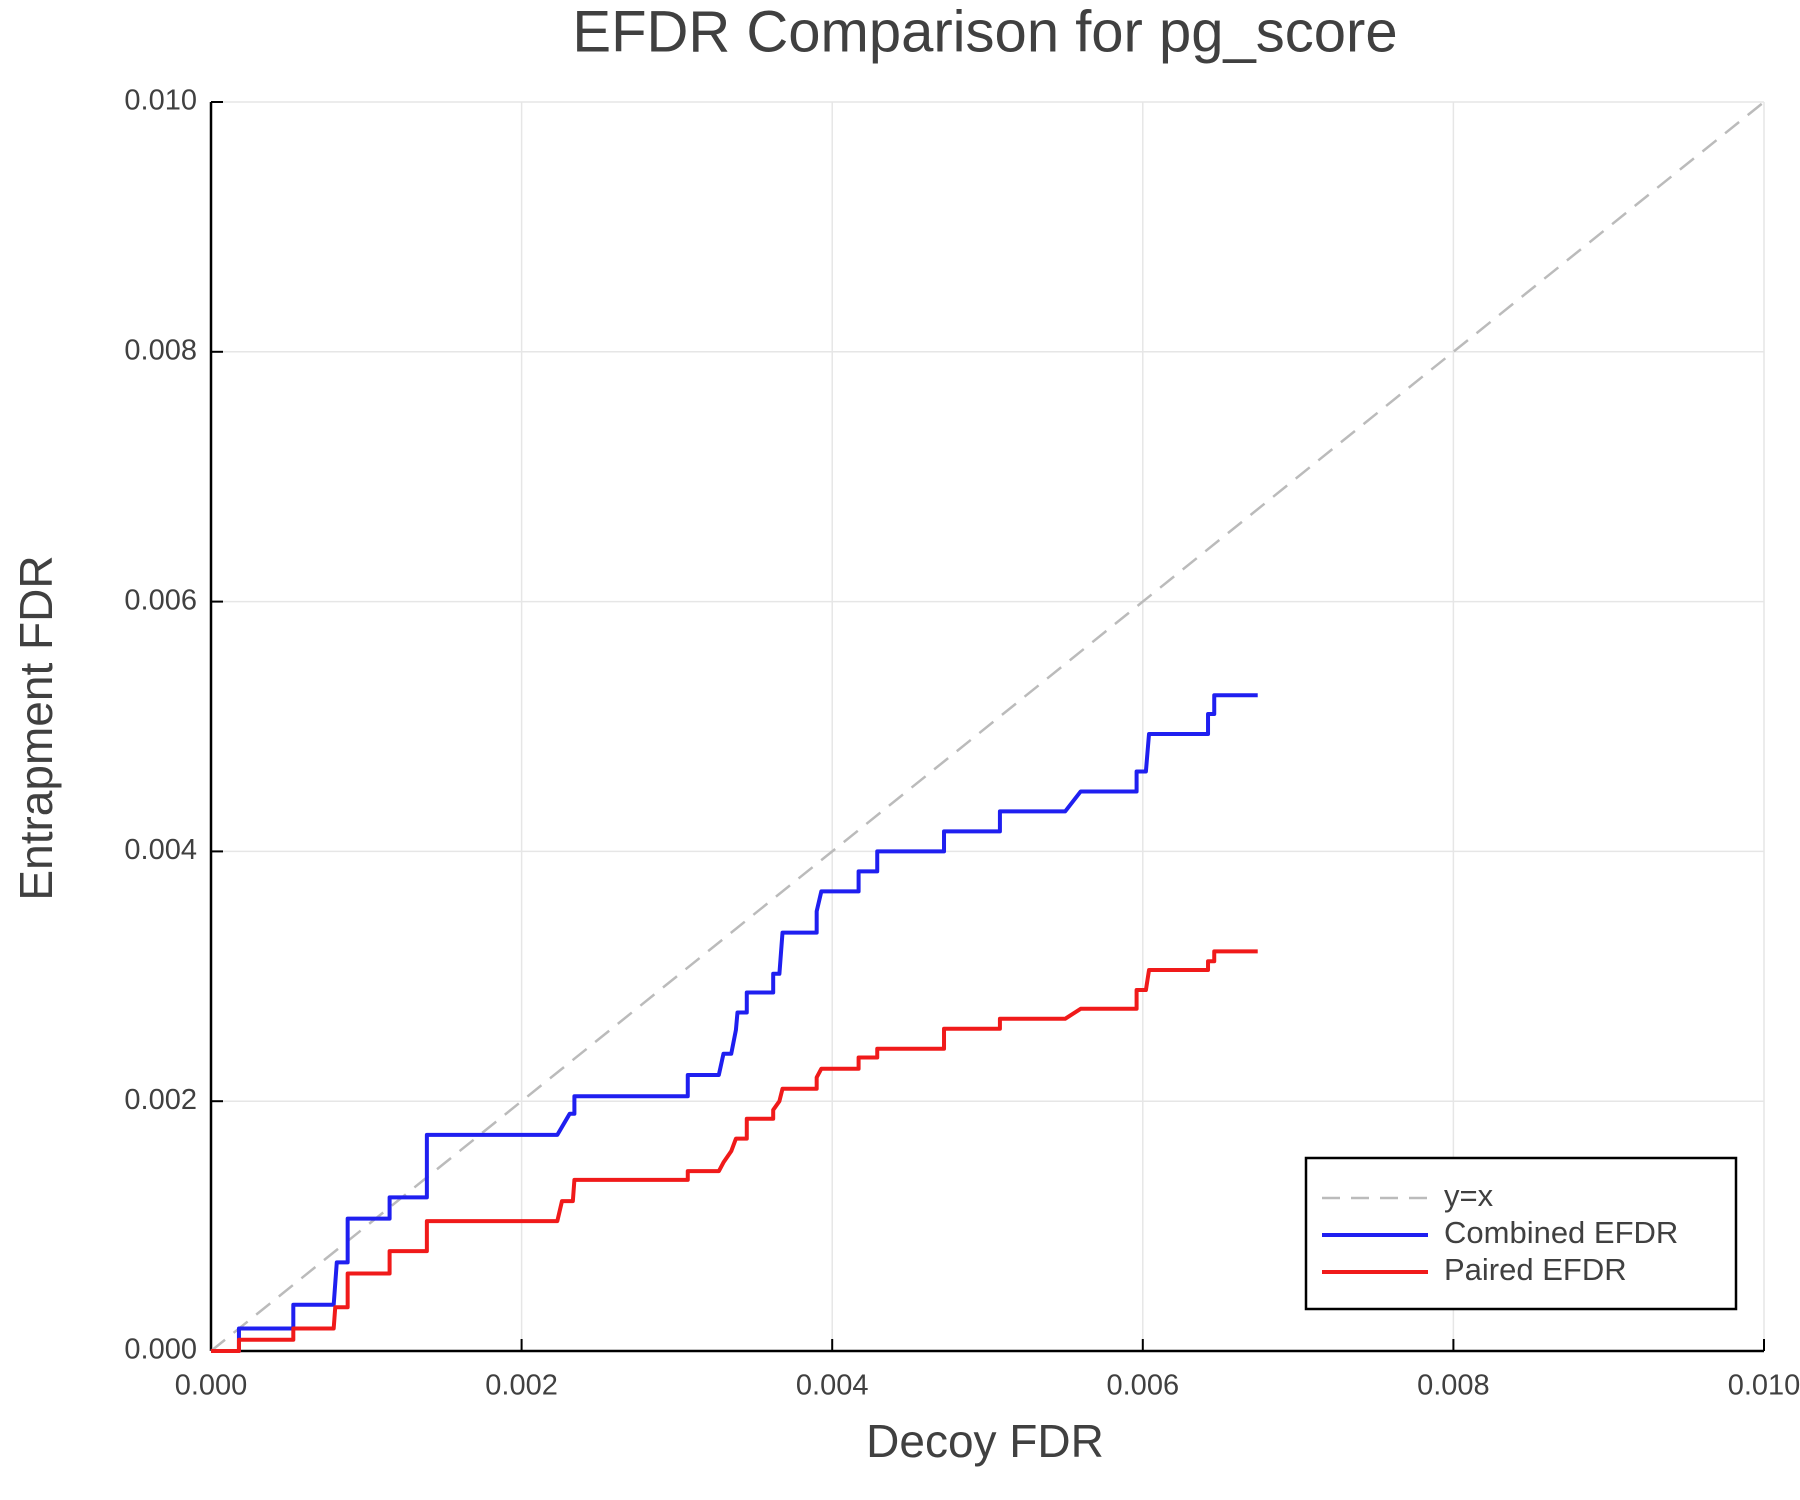  Describe the element at coordinates (36, 727) in the screenshot. I see `y-axis-label: Entrapment FDR` at that location.